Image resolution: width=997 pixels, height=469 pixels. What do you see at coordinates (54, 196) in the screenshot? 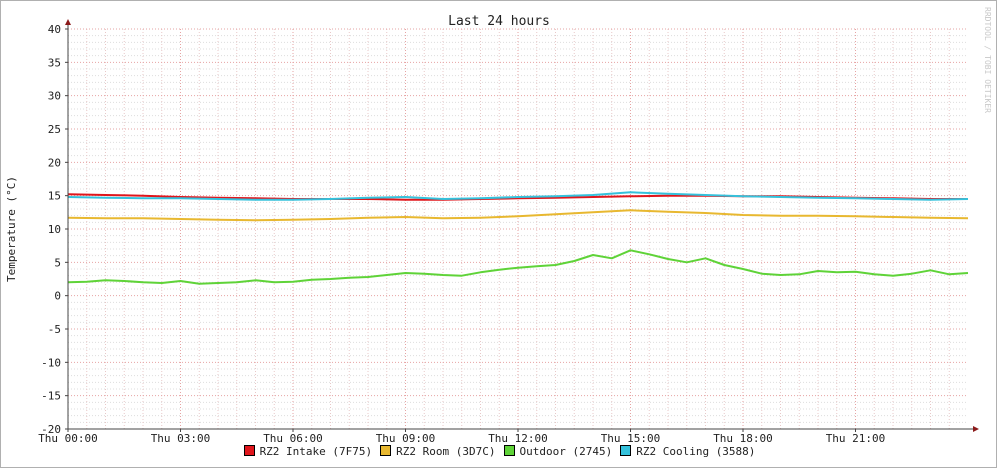
I see `y-tick-label: 15` at bounding box center [54, 196].